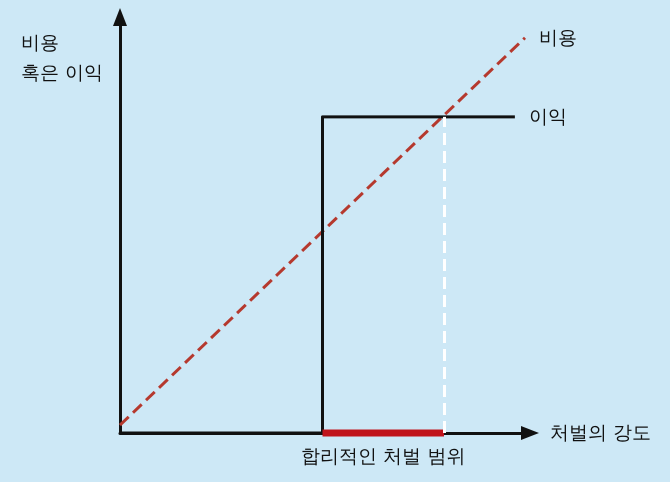  What do you see at coordinates (62, 58) in the screenshot?
I see `y-axis-title: 비용 혹은 이익` at bounding box center [62, 58].